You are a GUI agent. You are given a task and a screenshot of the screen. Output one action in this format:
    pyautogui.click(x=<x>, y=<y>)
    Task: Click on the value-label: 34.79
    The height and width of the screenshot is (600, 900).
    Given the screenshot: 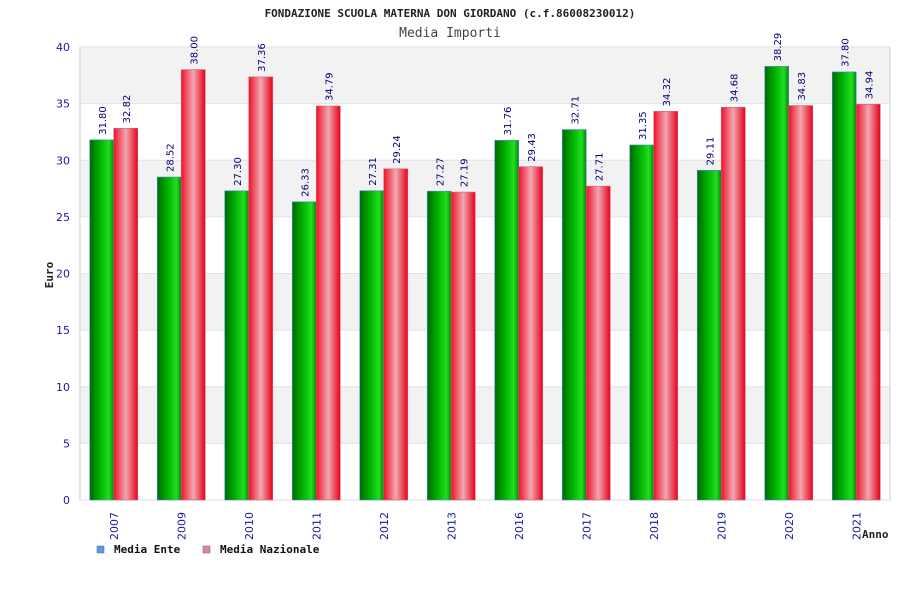 What is the action you would take?
    pyautogui.click(x=329, y=86)
    